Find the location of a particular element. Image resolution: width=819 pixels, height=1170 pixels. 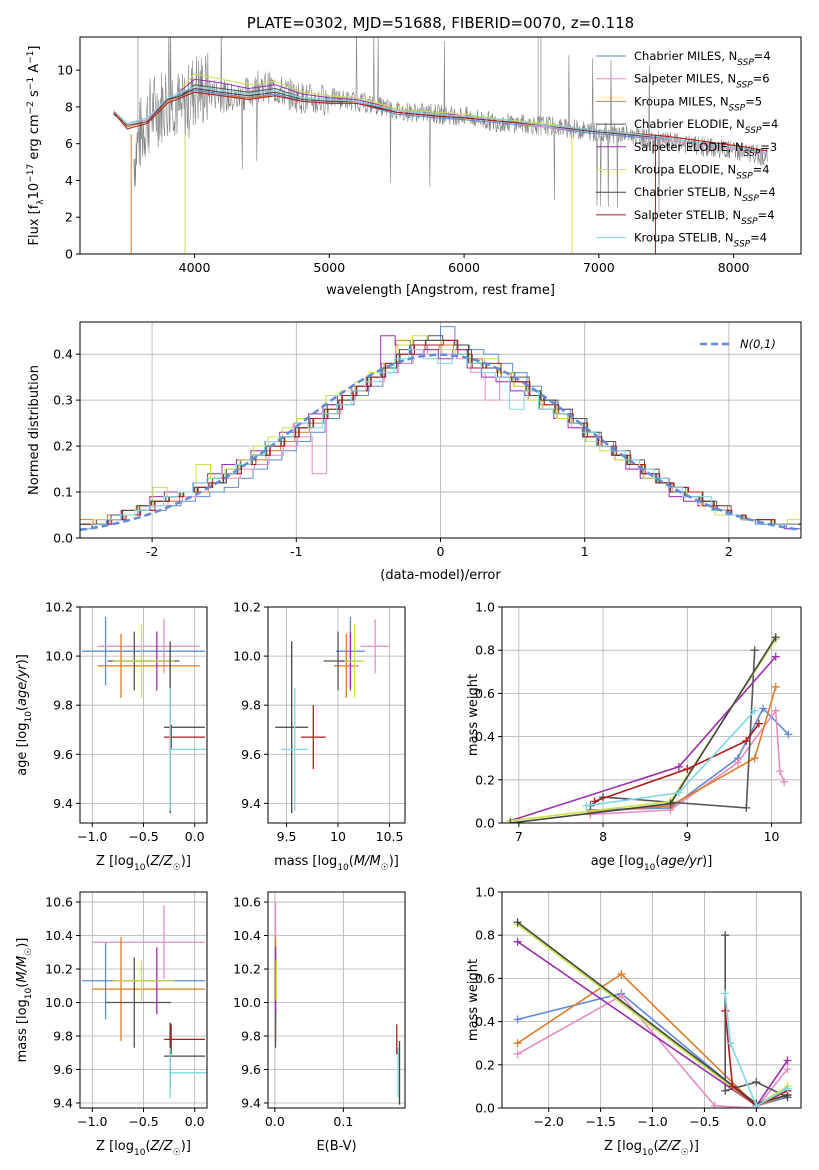

y-tick-label: 0.1 is located at coordinates (63, 492).